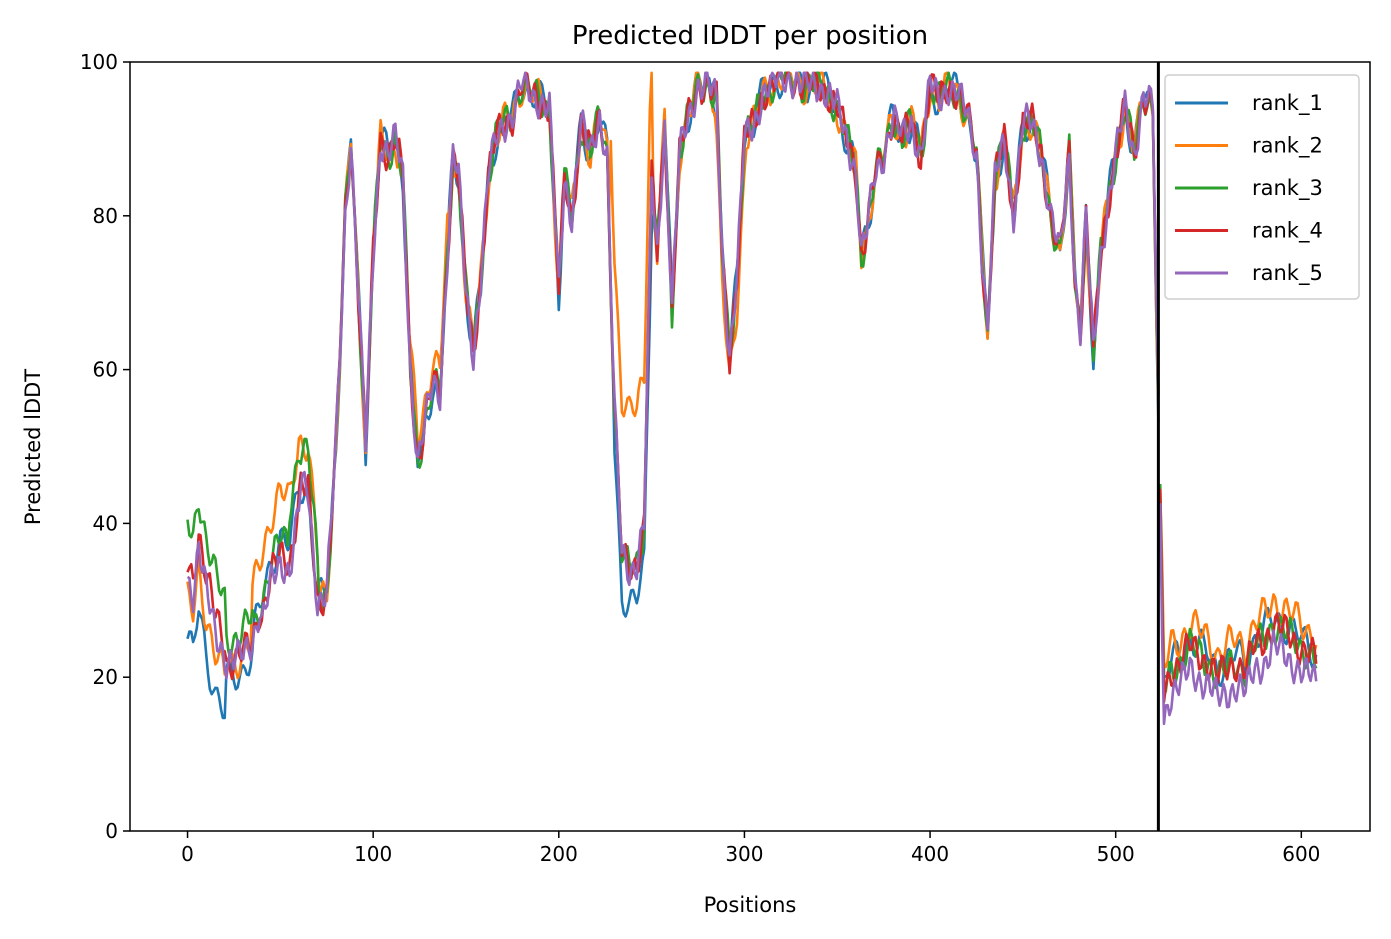 The width and height of the screenshot is (1391, 939). What do you see at coordinates (105, 216) in the screenshot?
I see `y-tick-label: 80` at bounding box center [105, 216].